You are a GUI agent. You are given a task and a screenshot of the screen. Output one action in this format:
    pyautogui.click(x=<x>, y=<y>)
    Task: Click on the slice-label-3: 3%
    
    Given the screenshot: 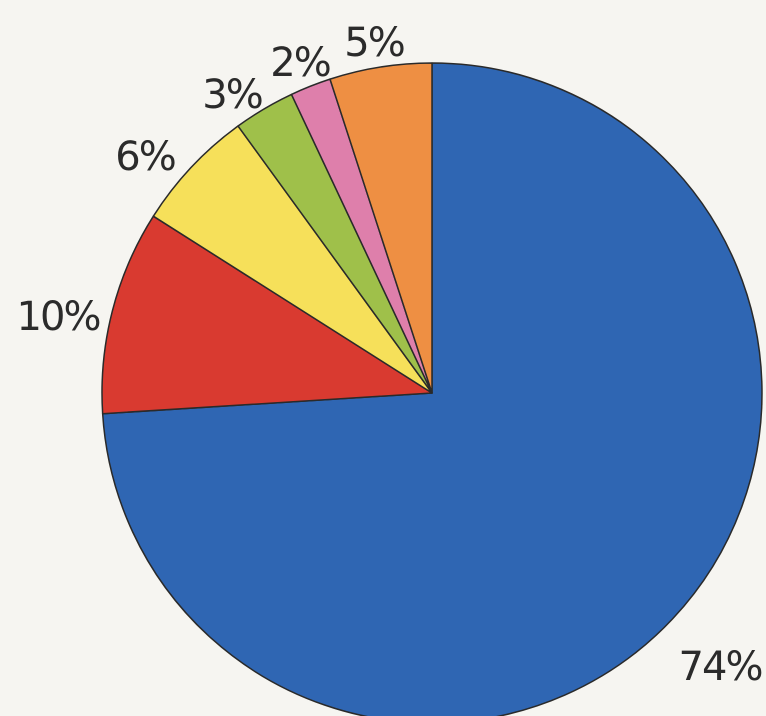 What is the action you would take?
    pyautogui.click(x=231, y=95)
    